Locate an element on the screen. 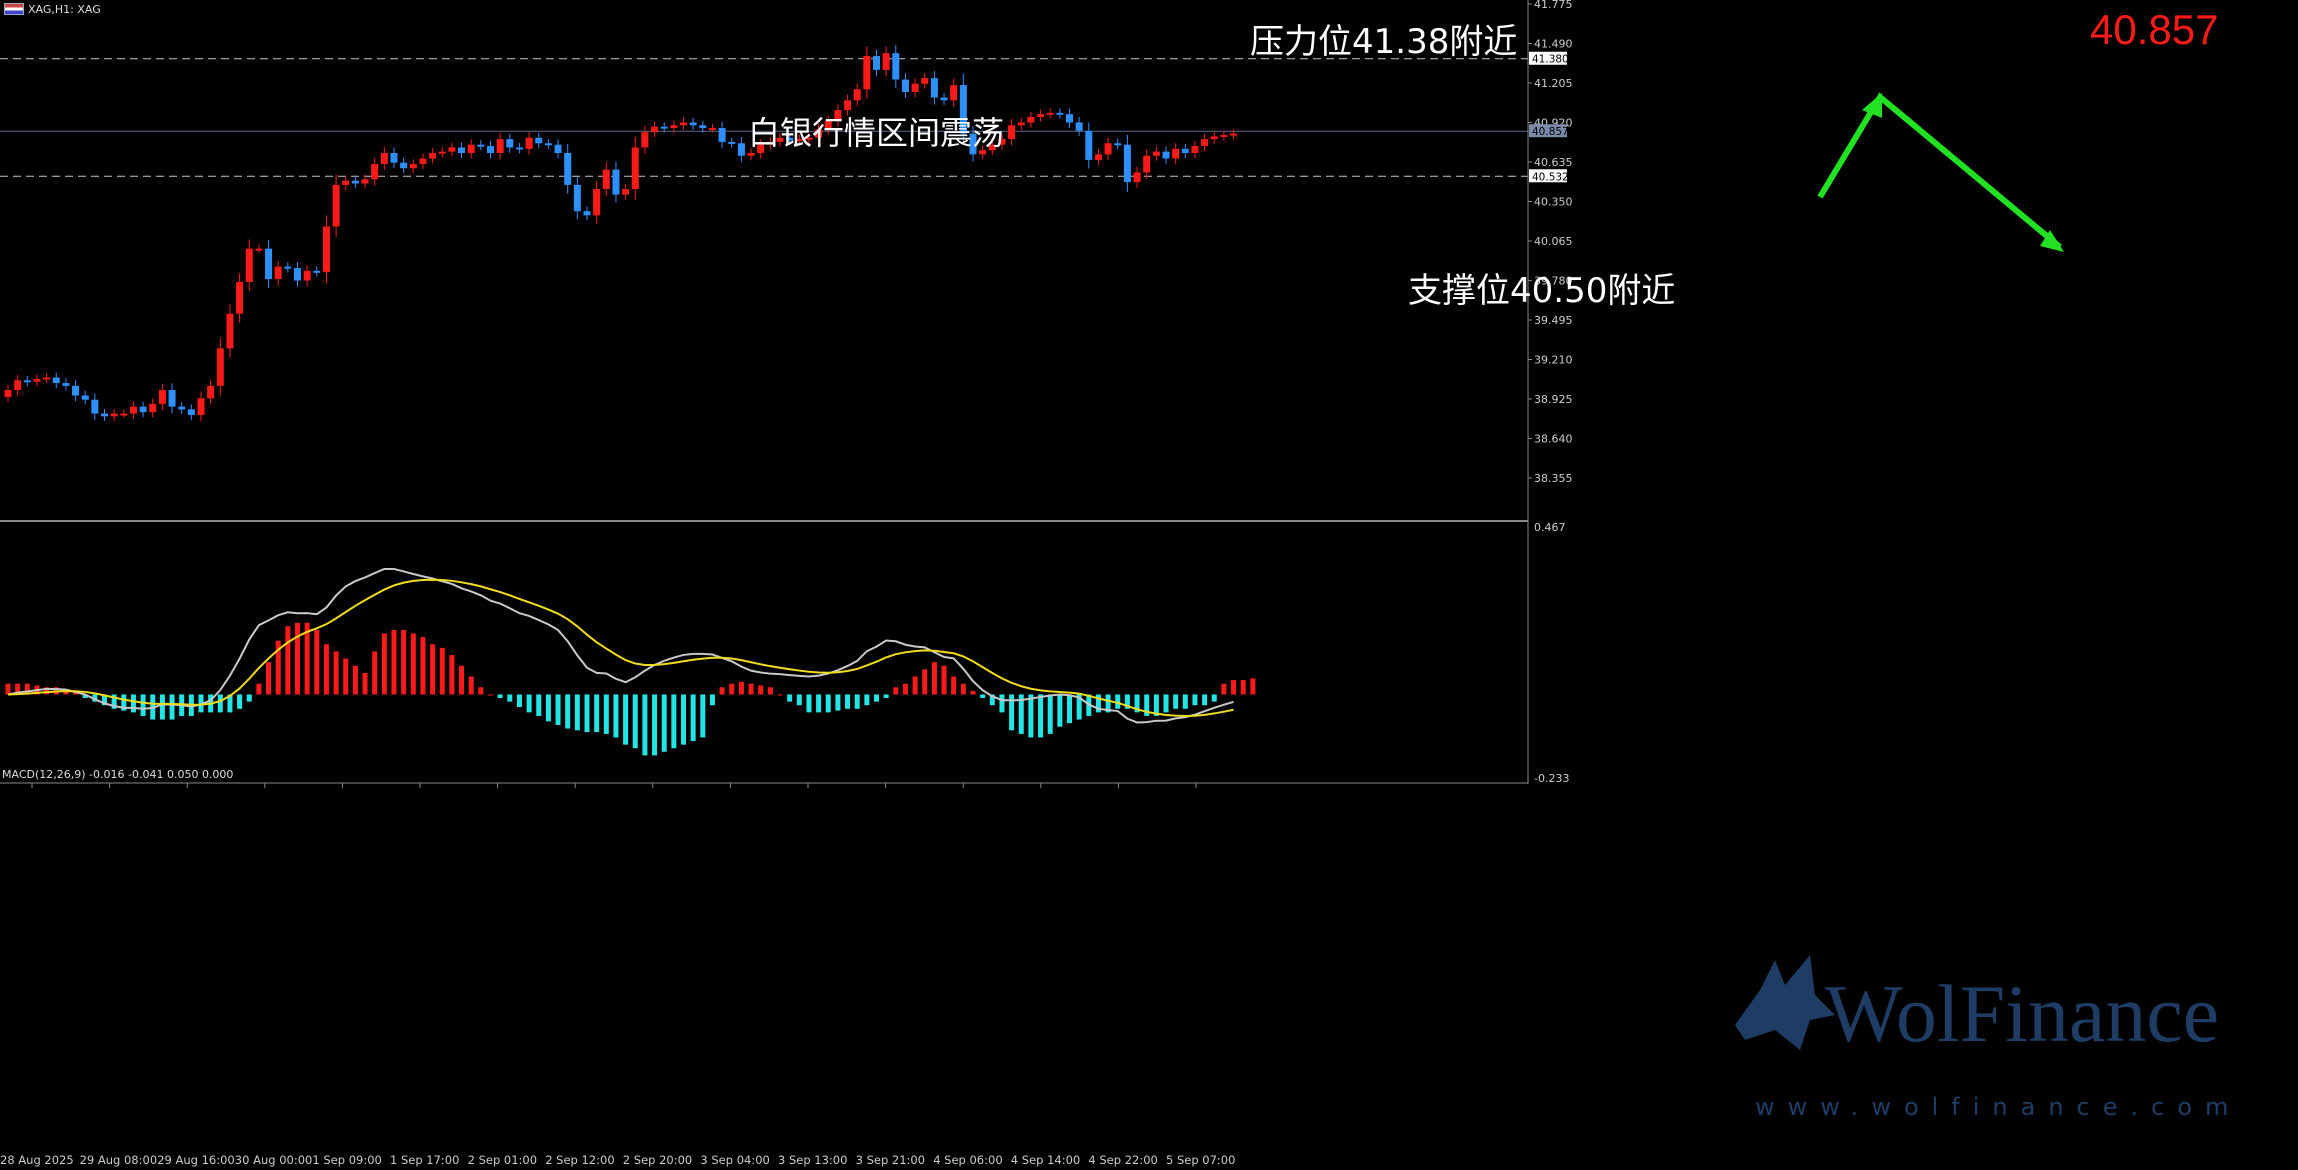  window-title: XAG,H1: XAG is located at coordinates (64, 9).